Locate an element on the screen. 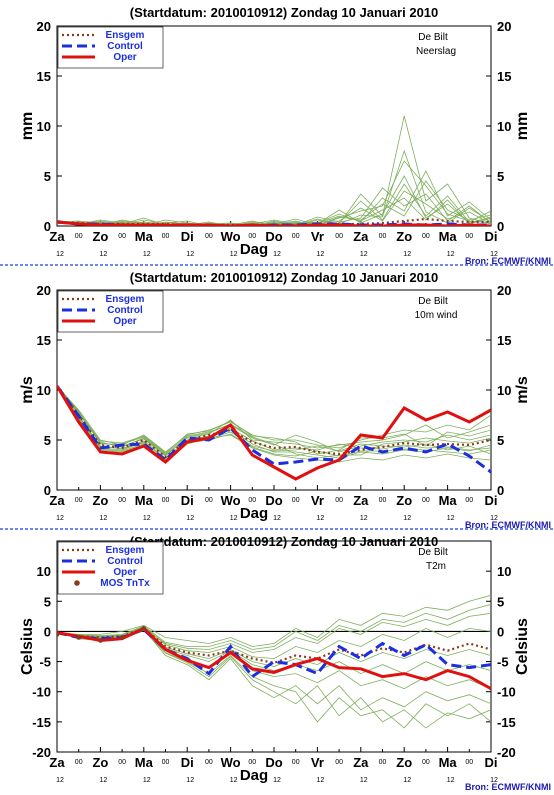 The image size is (554, 795). x-tick-label: Za is located at coordinates (361, 236).